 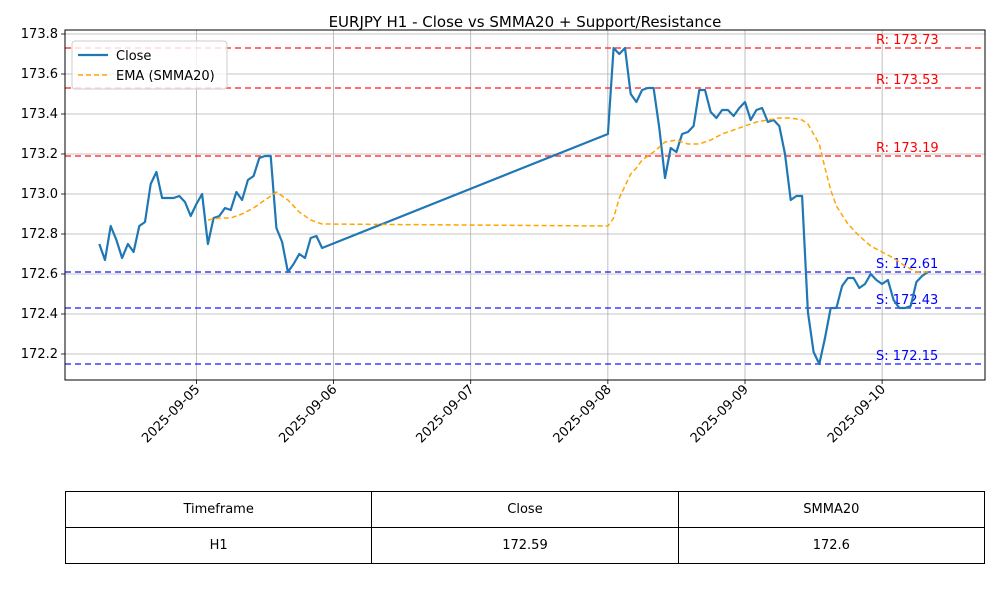 I want to click on table-cell: 172.59, so click(x=525, y=545).